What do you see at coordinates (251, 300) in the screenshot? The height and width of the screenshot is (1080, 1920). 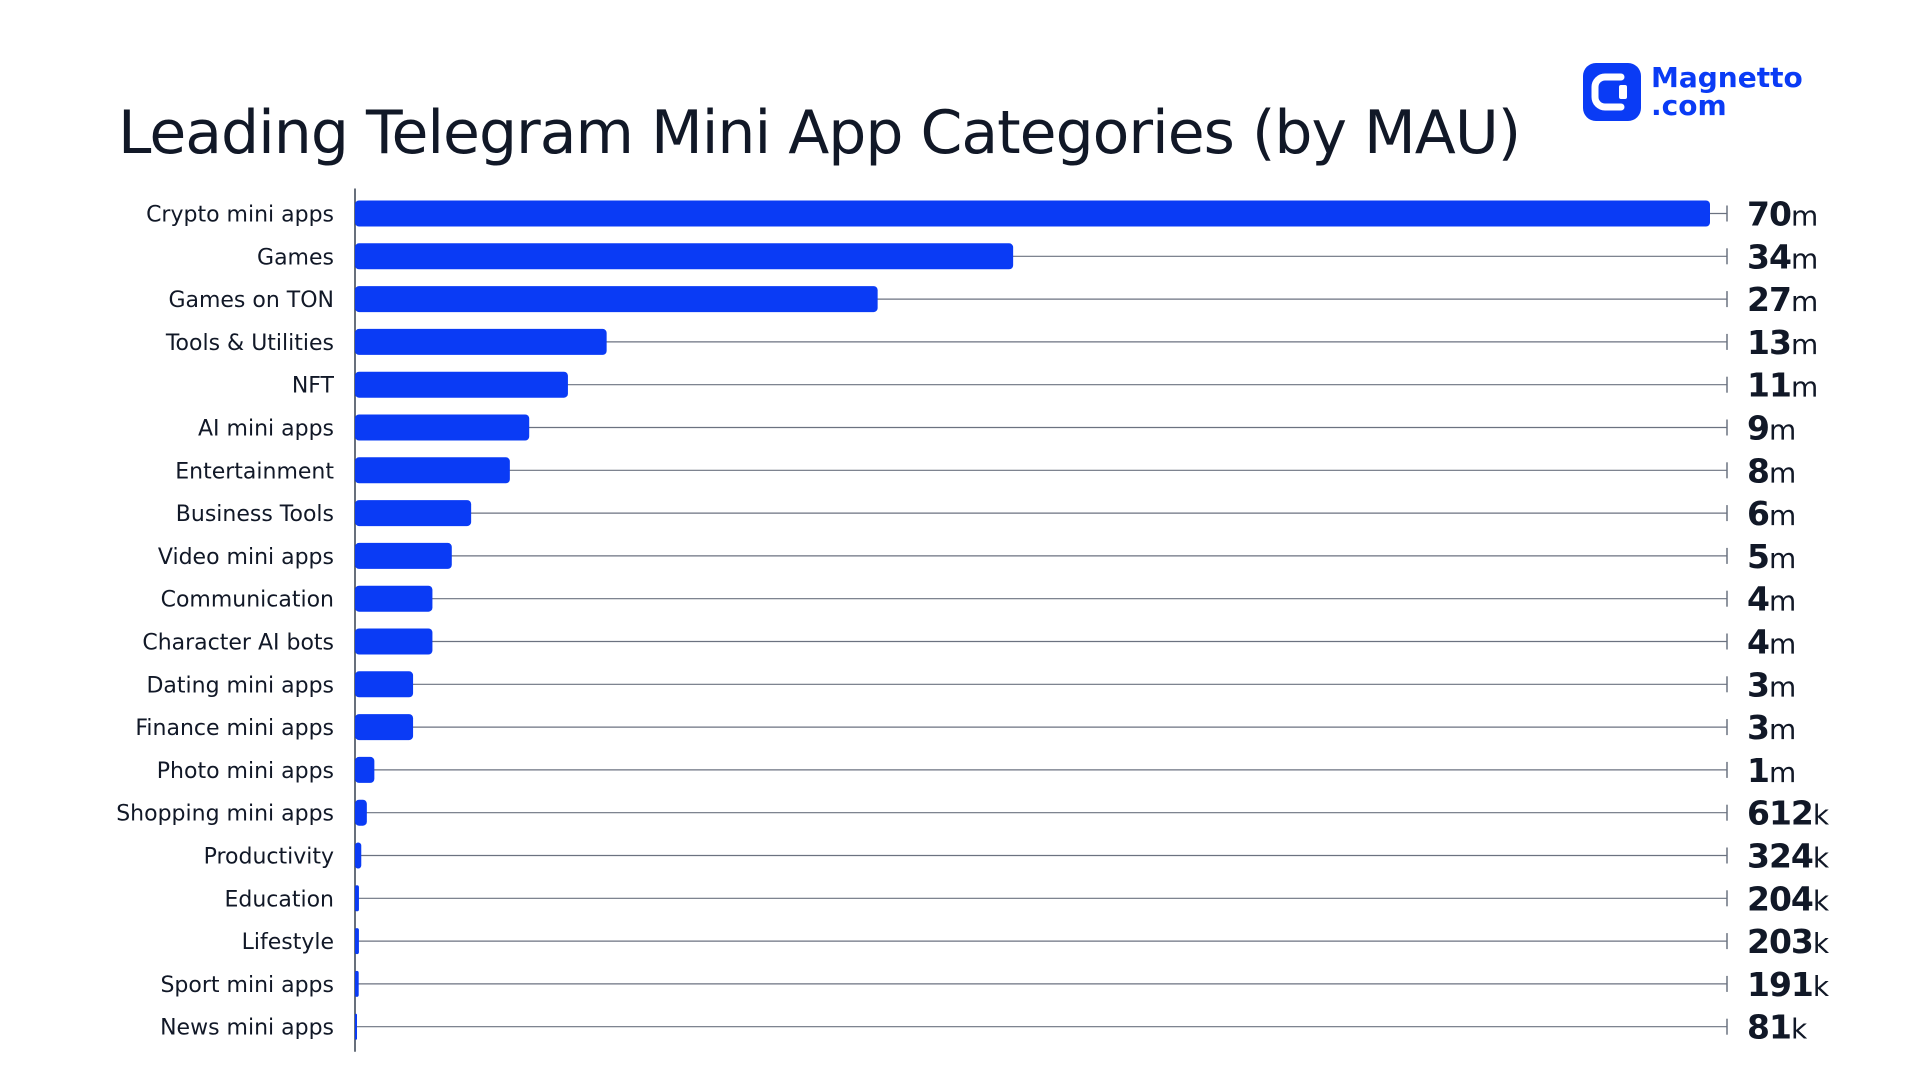 I see `category-label: Games on TON` at bounding box center [251, 300].